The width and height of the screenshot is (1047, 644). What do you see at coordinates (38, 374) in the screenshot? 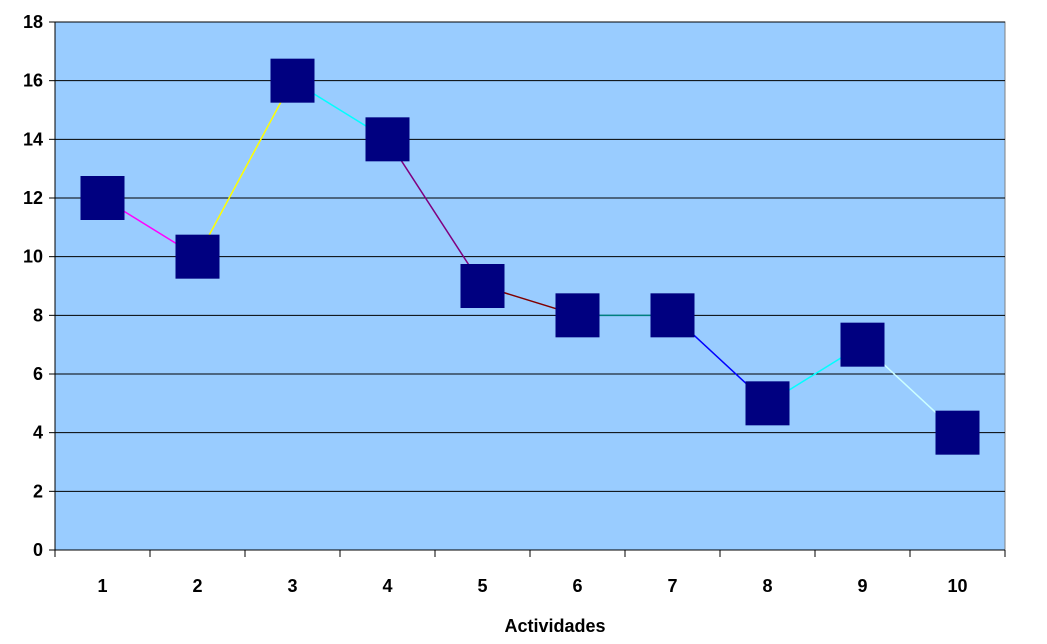
I see `y-tick-label: 6` at bounding box center [38, 374].